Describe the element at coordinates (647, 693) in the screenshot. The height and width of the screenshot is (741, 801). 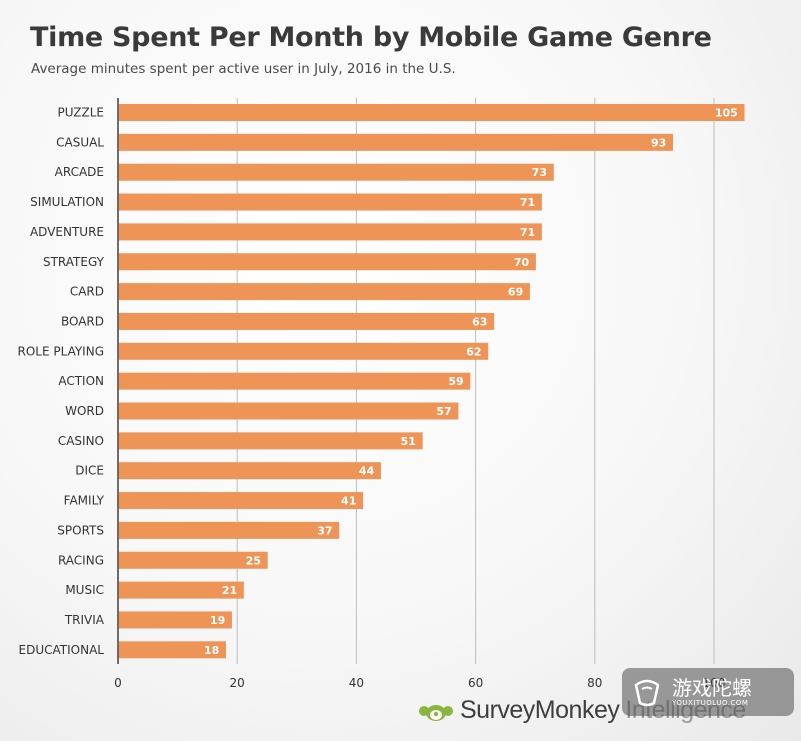
I see `watermark-logo-icon` at that location.